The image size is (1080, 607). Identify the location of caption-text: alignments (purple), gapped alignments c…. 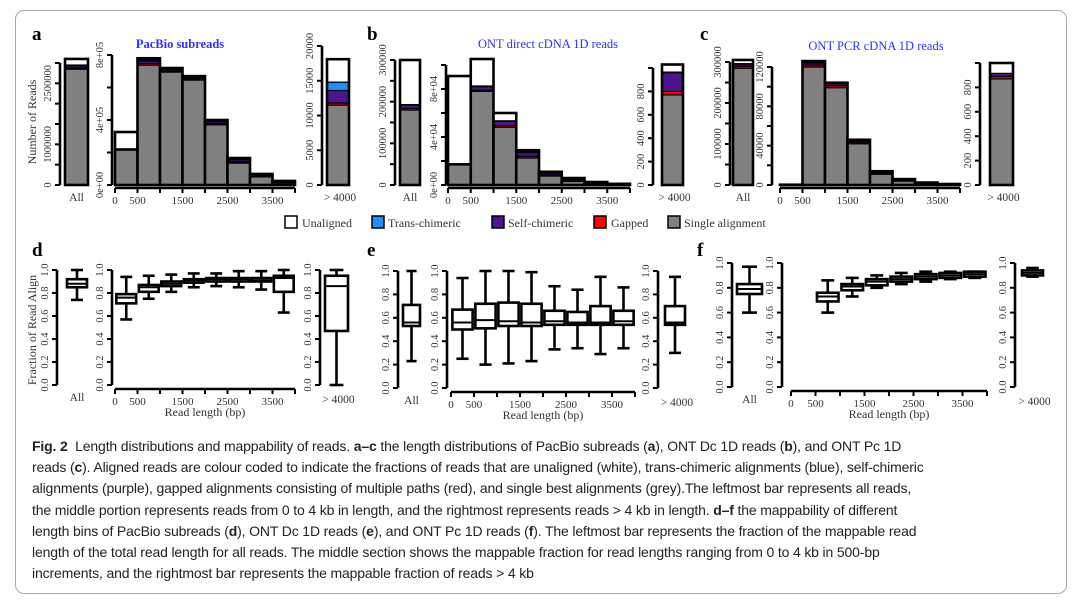
(472, 488).